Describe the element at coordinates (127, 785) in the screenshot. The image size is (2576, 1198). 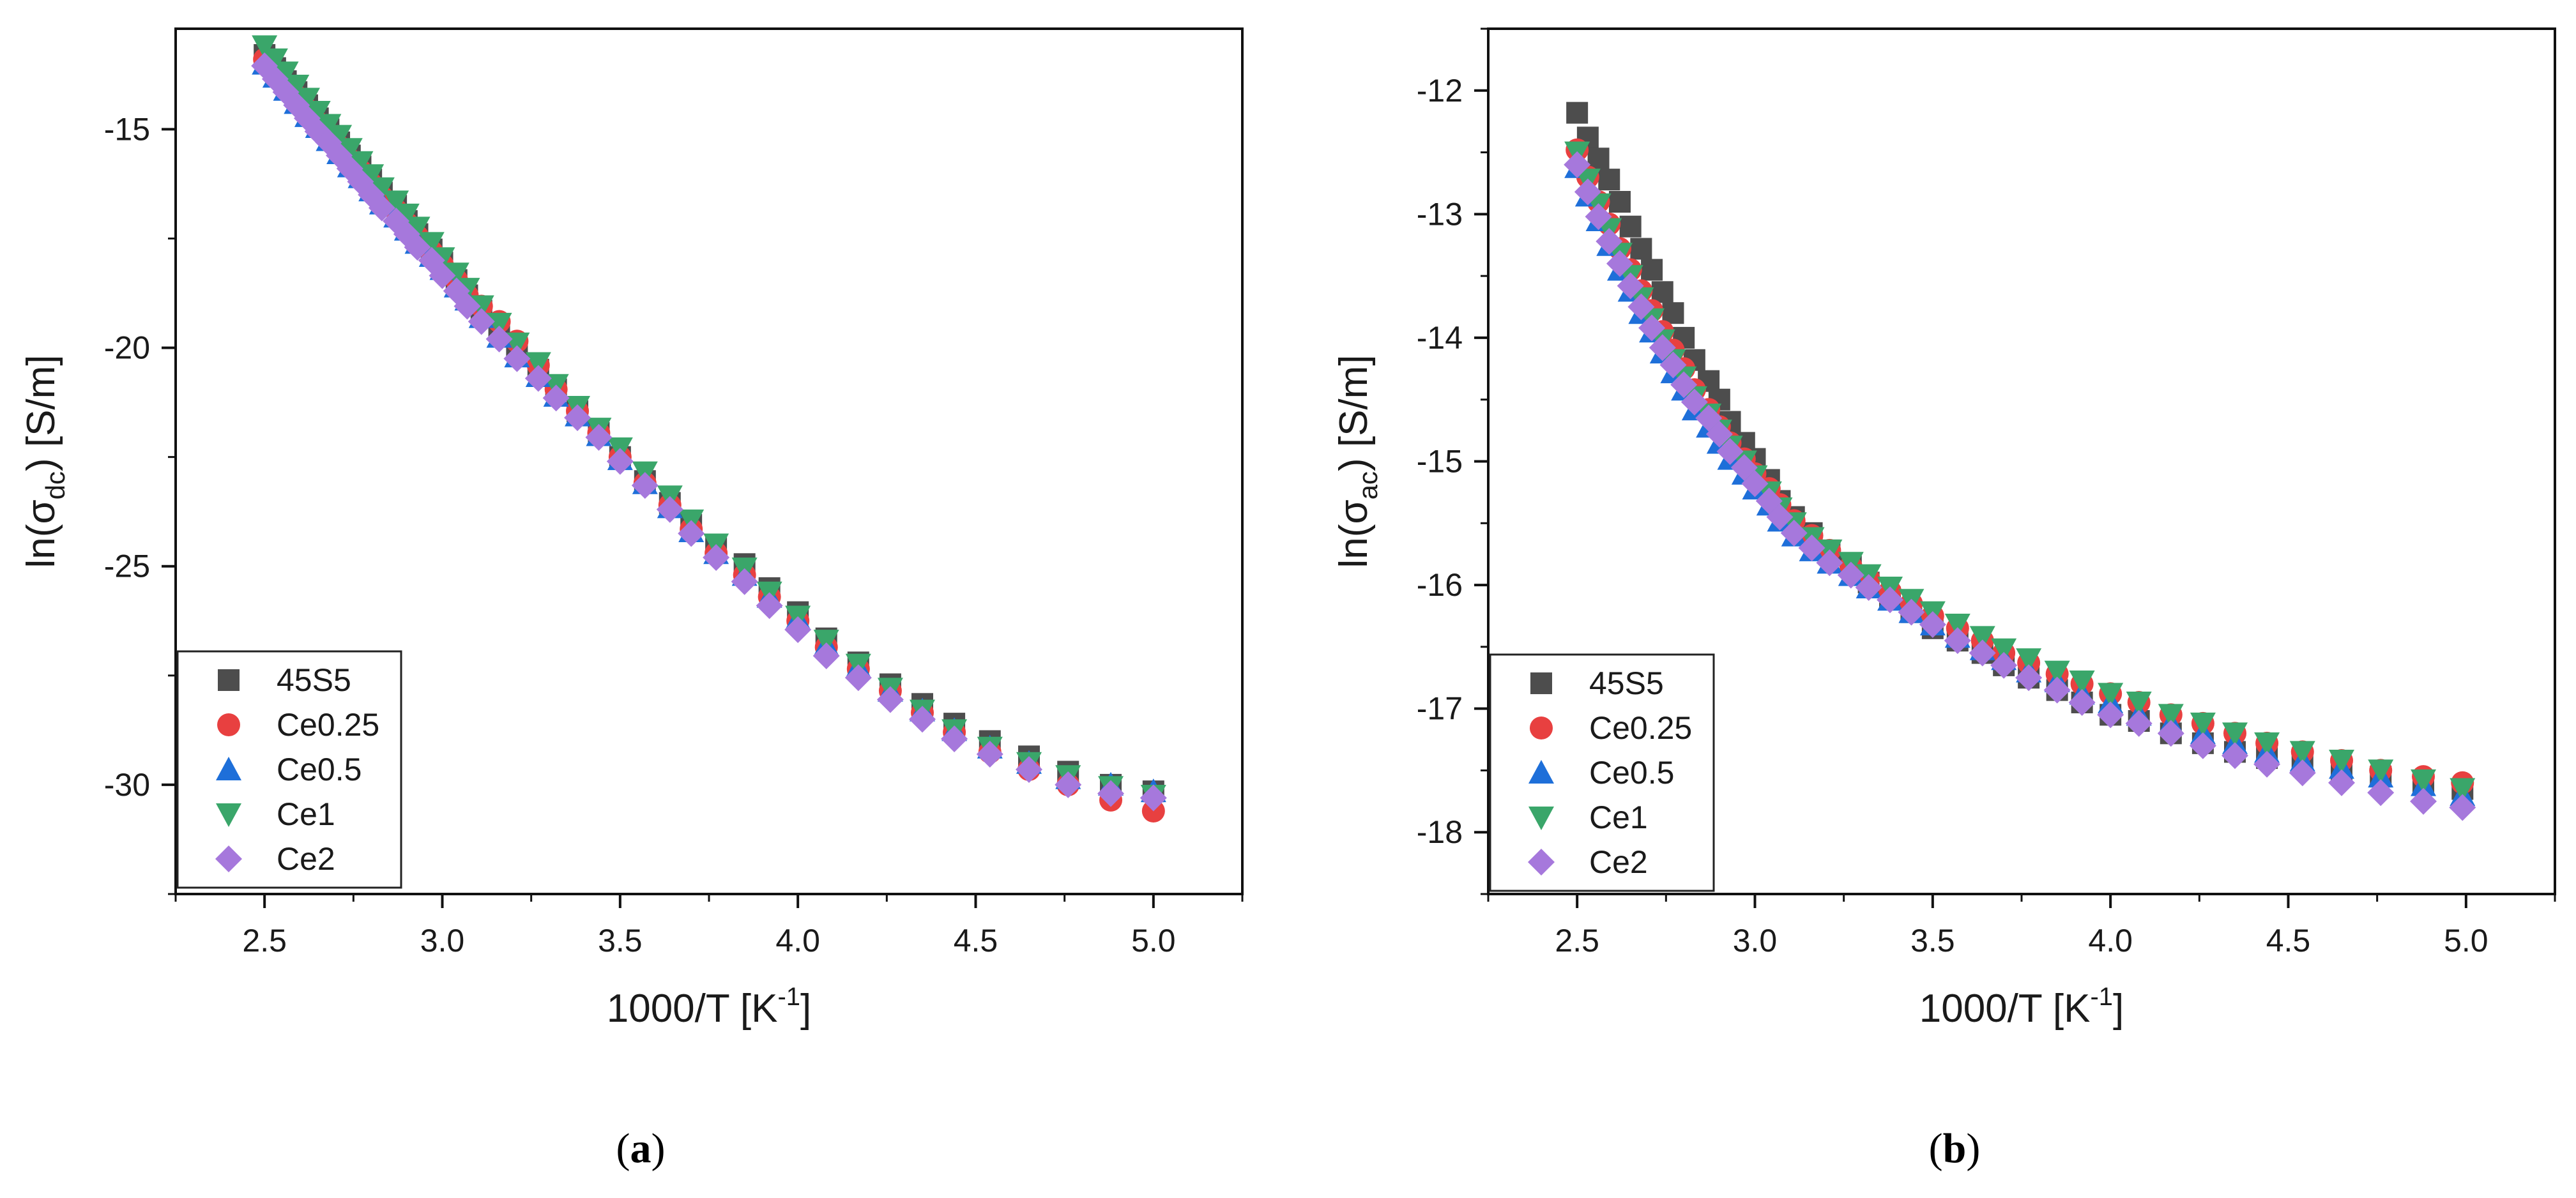
I see `y-tick-label: -30` at that location.